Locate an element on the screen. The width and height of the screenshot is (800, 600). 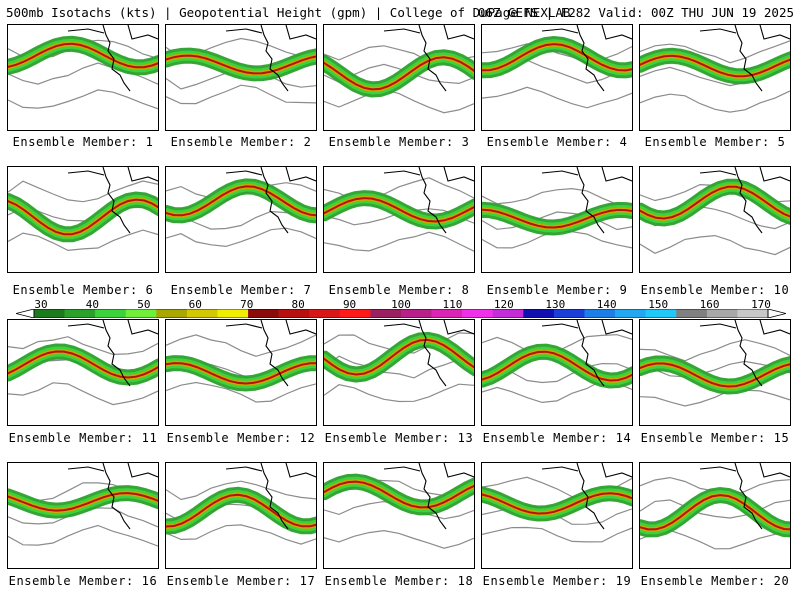
ensemble-member-label: Ensemble Member: 20 is located at coordinates (715, 581).